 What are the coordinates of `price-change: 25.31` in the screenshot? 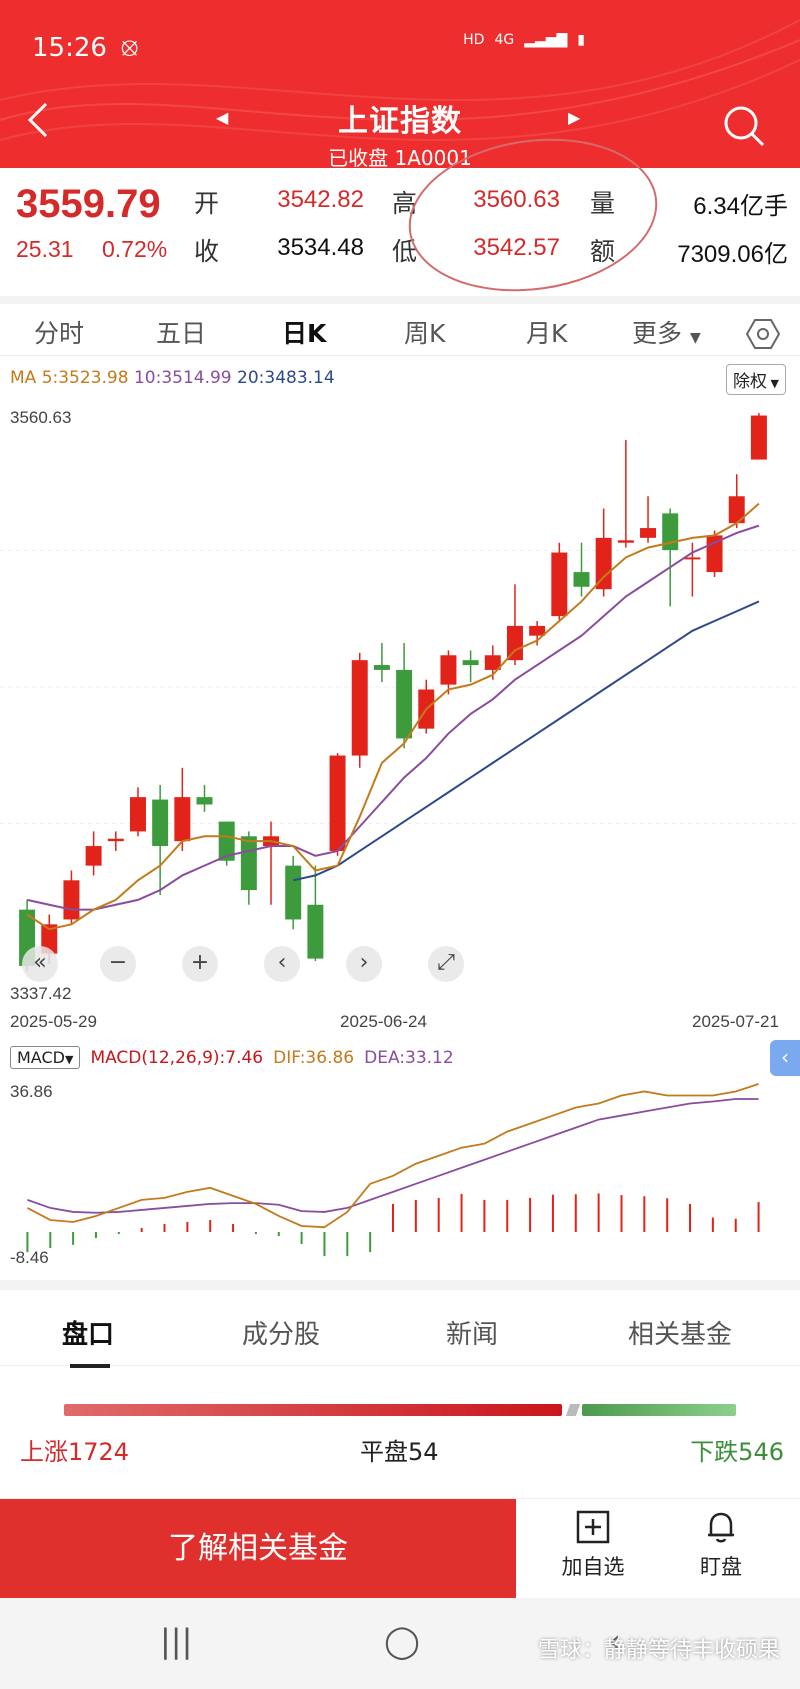 It's located at (45, 249).